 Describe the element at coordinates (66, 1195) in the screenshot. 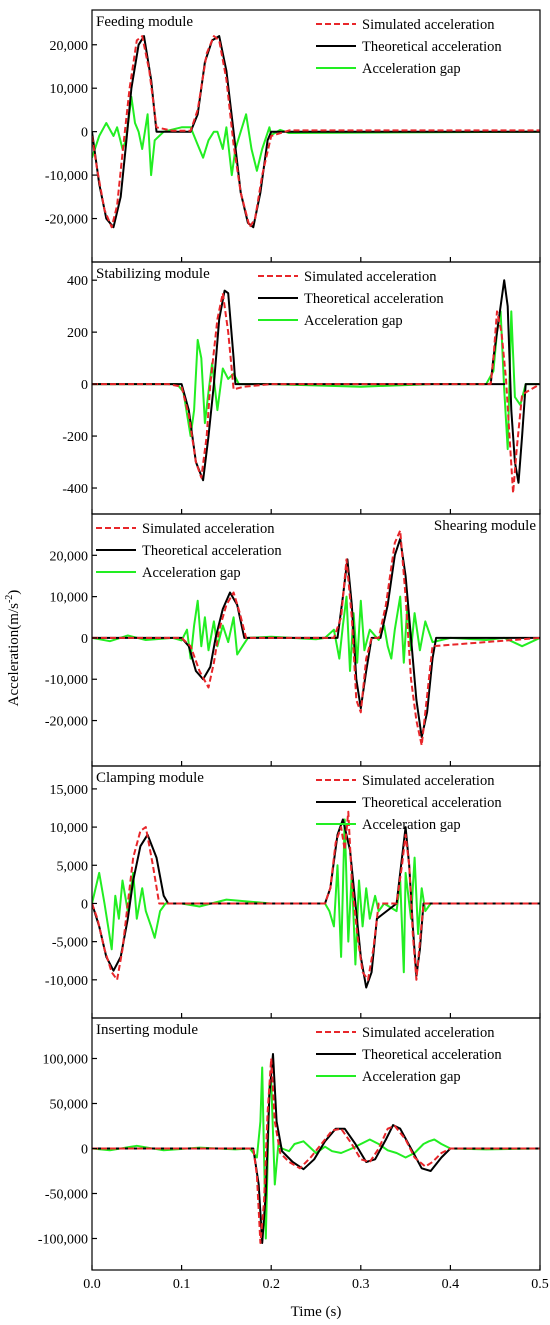

I see `y-tick-label: -50,000` at that location.